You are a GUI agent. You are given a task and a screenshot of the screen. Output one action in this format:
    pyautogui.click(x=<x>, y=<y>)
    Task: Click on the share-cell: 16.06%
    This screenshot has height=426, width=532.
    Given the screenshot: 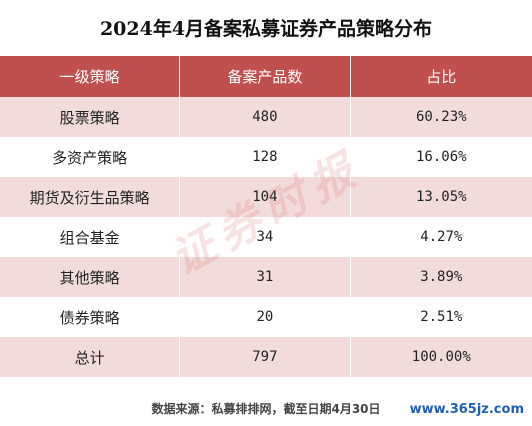 What is the action you would take?
    pyautogui.click(x=440, y=157)
    